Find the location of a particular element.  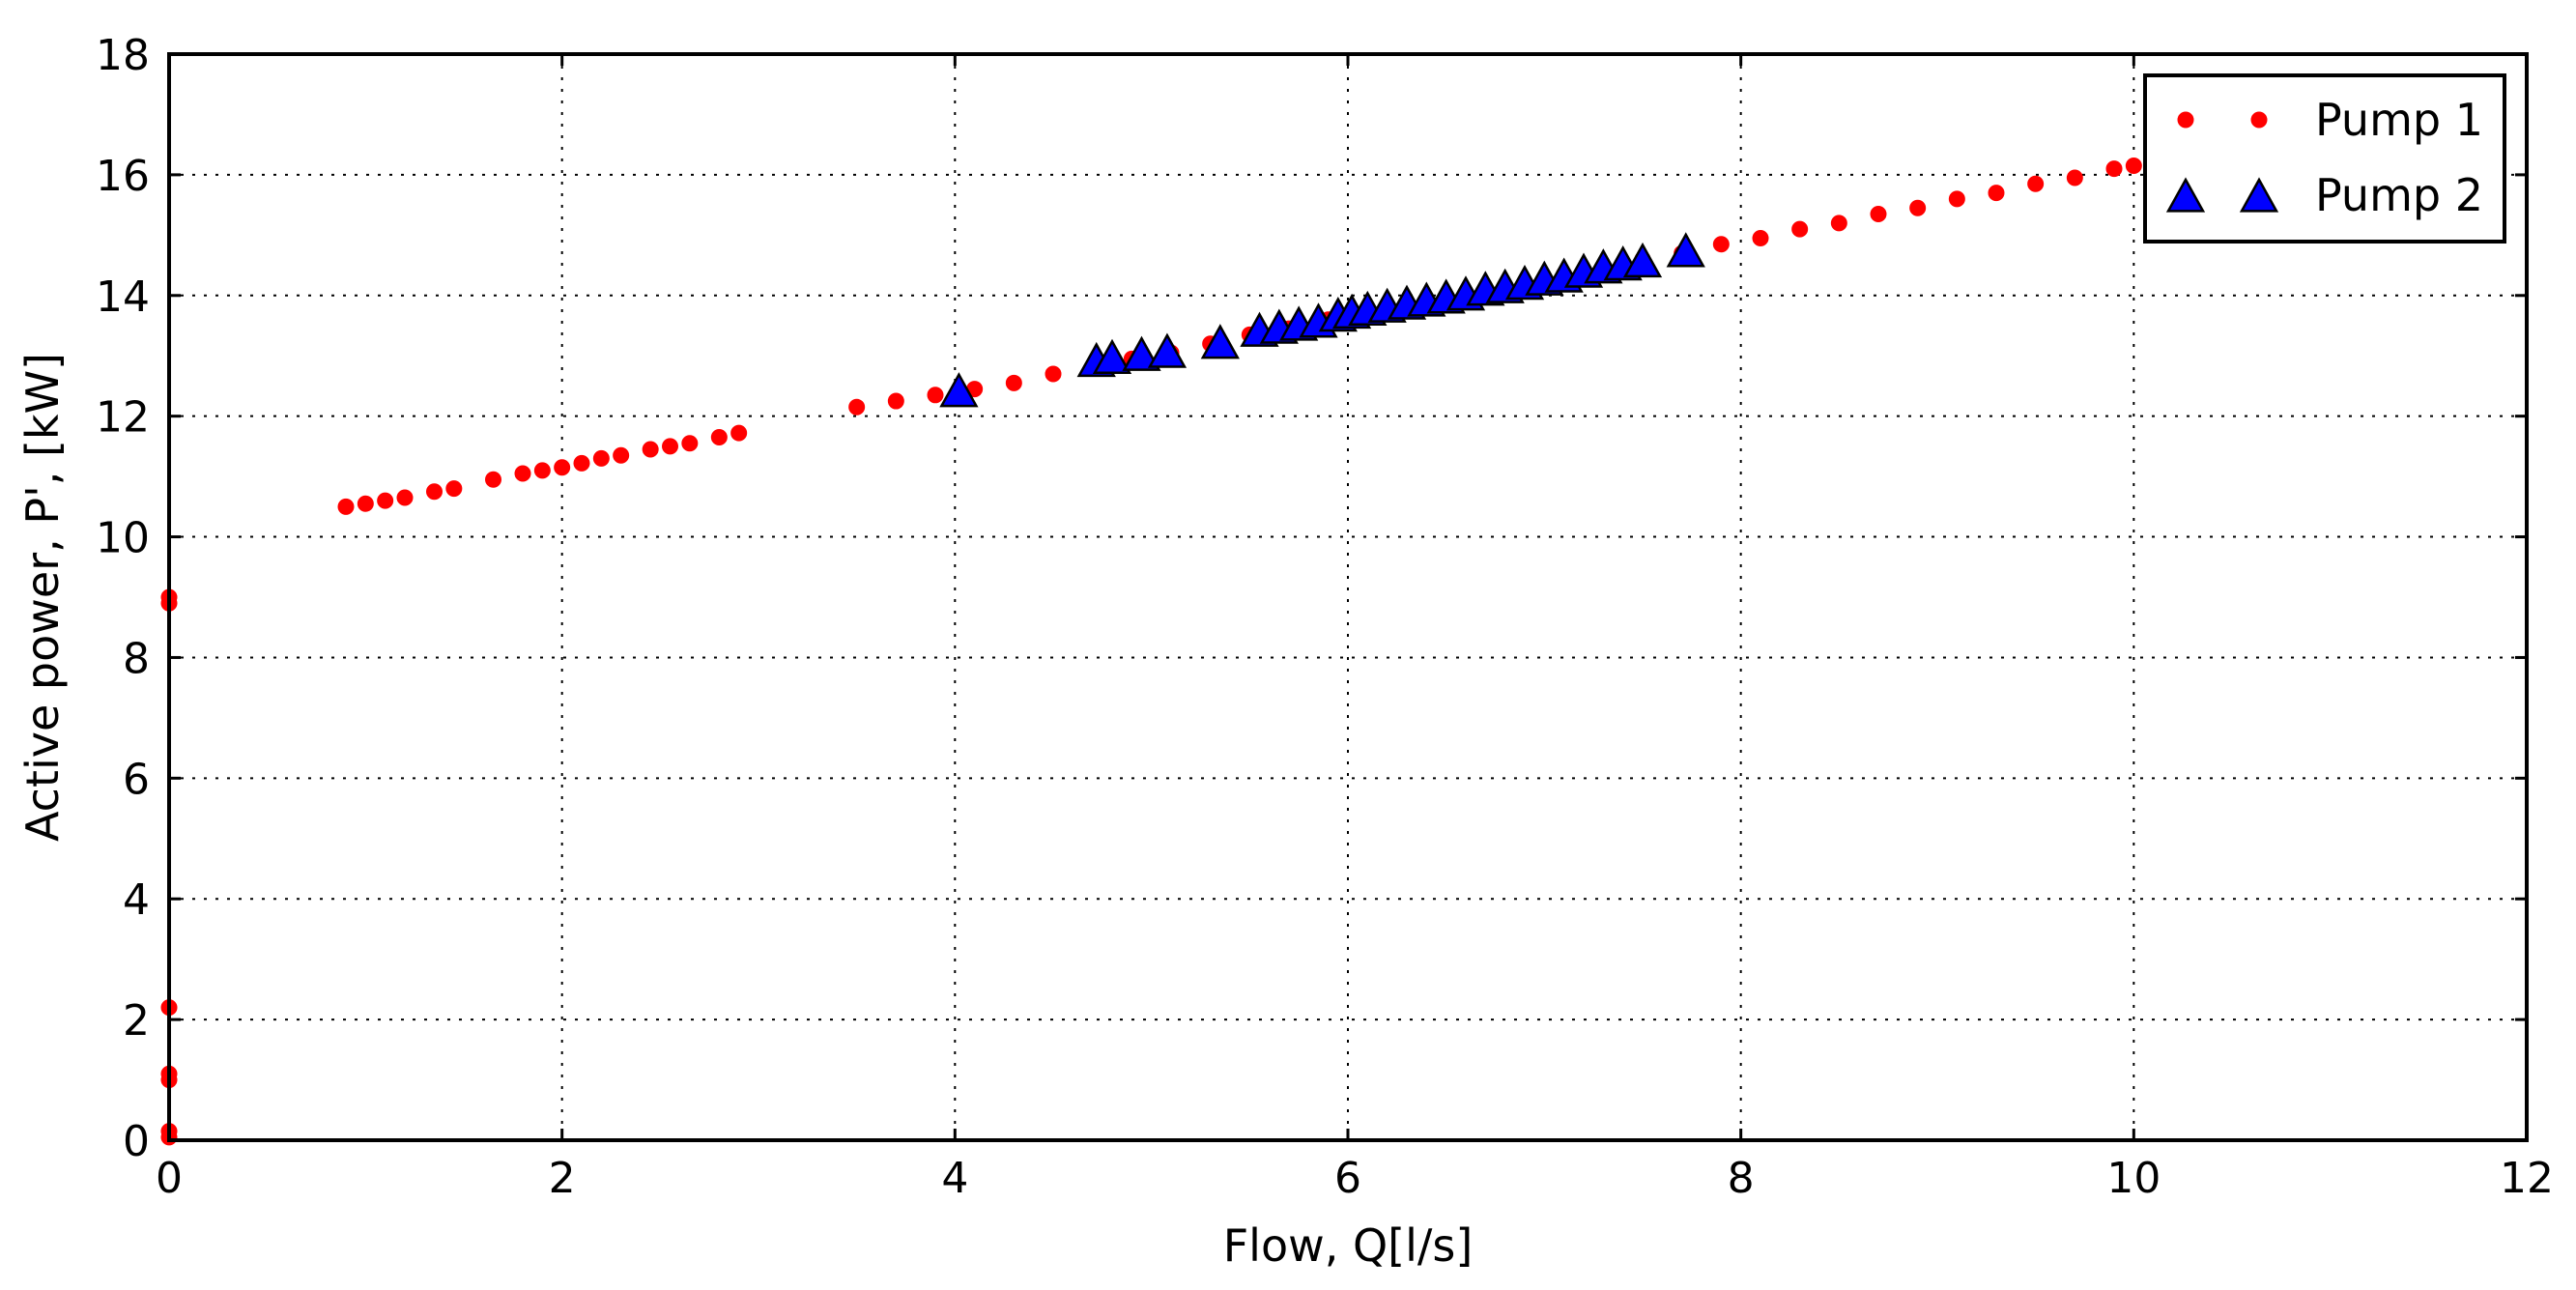

y-tick-label: 14 is located at coordinates (123, 297).